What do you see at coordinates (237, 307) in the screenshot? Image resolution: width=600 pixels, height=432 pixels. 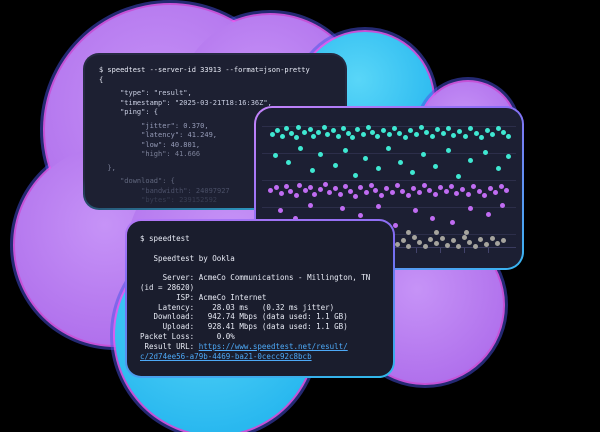 I see `terminal-line: Latency: 28.03 ms (0.32 ms jitter)` at bounding box center [237, 307].